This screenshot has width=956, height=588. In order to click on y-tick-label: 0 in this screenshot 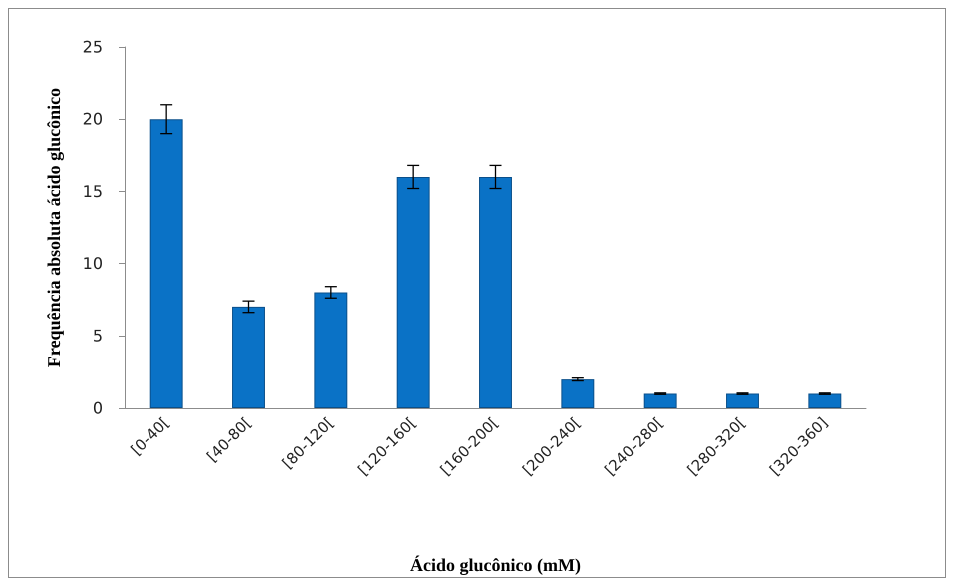, I will do `click(97, 408)`.